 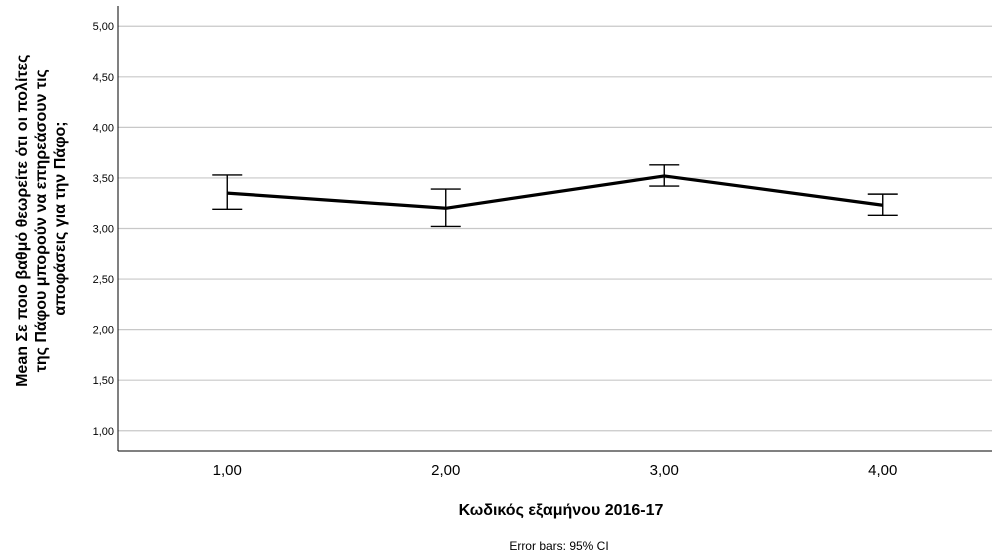 I want to click on x-tick-labels: 1,00 2,00 3,00 4,00, so click(x=555, y=470).